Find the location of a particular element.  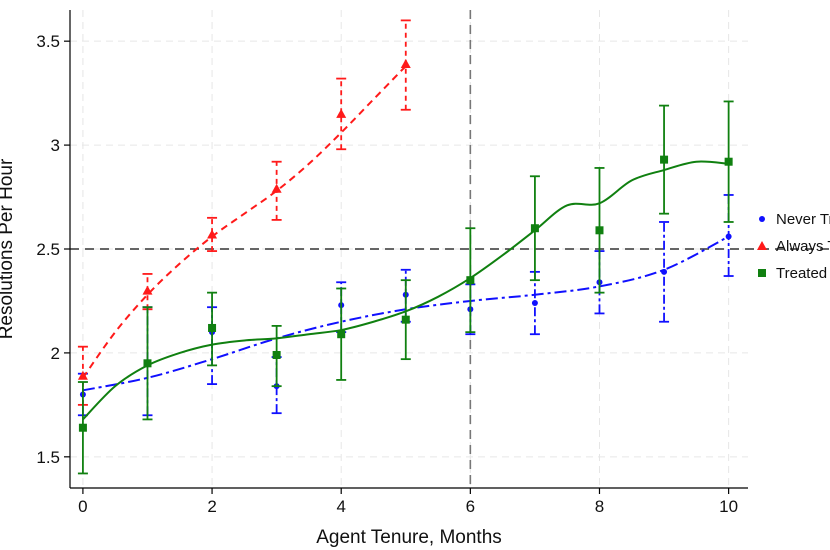

x-tick-label: 6 is located at coordinates (470, 506).